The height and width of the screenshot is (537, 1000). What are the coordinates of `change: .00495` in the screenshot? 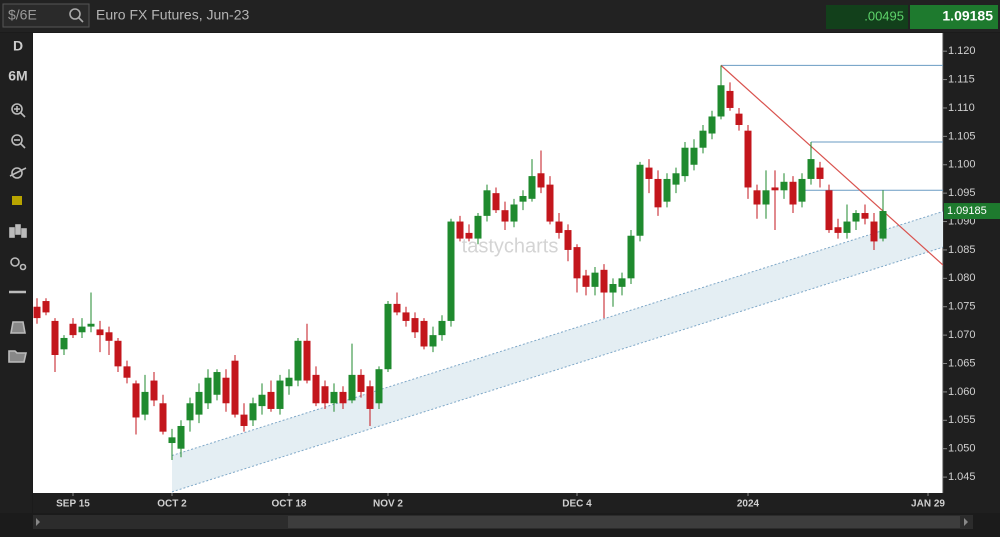 It's located at (884, 15).